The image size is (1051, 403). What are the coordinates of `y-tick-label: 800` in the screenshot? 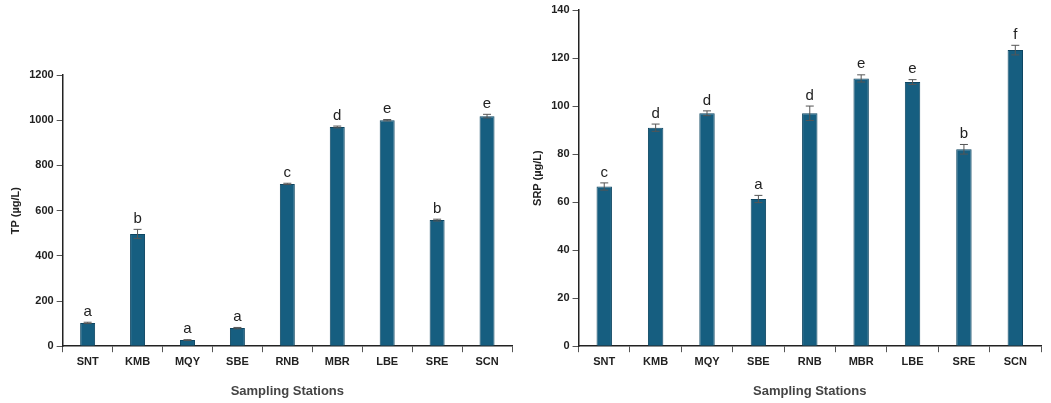 It's located at (44, 164).